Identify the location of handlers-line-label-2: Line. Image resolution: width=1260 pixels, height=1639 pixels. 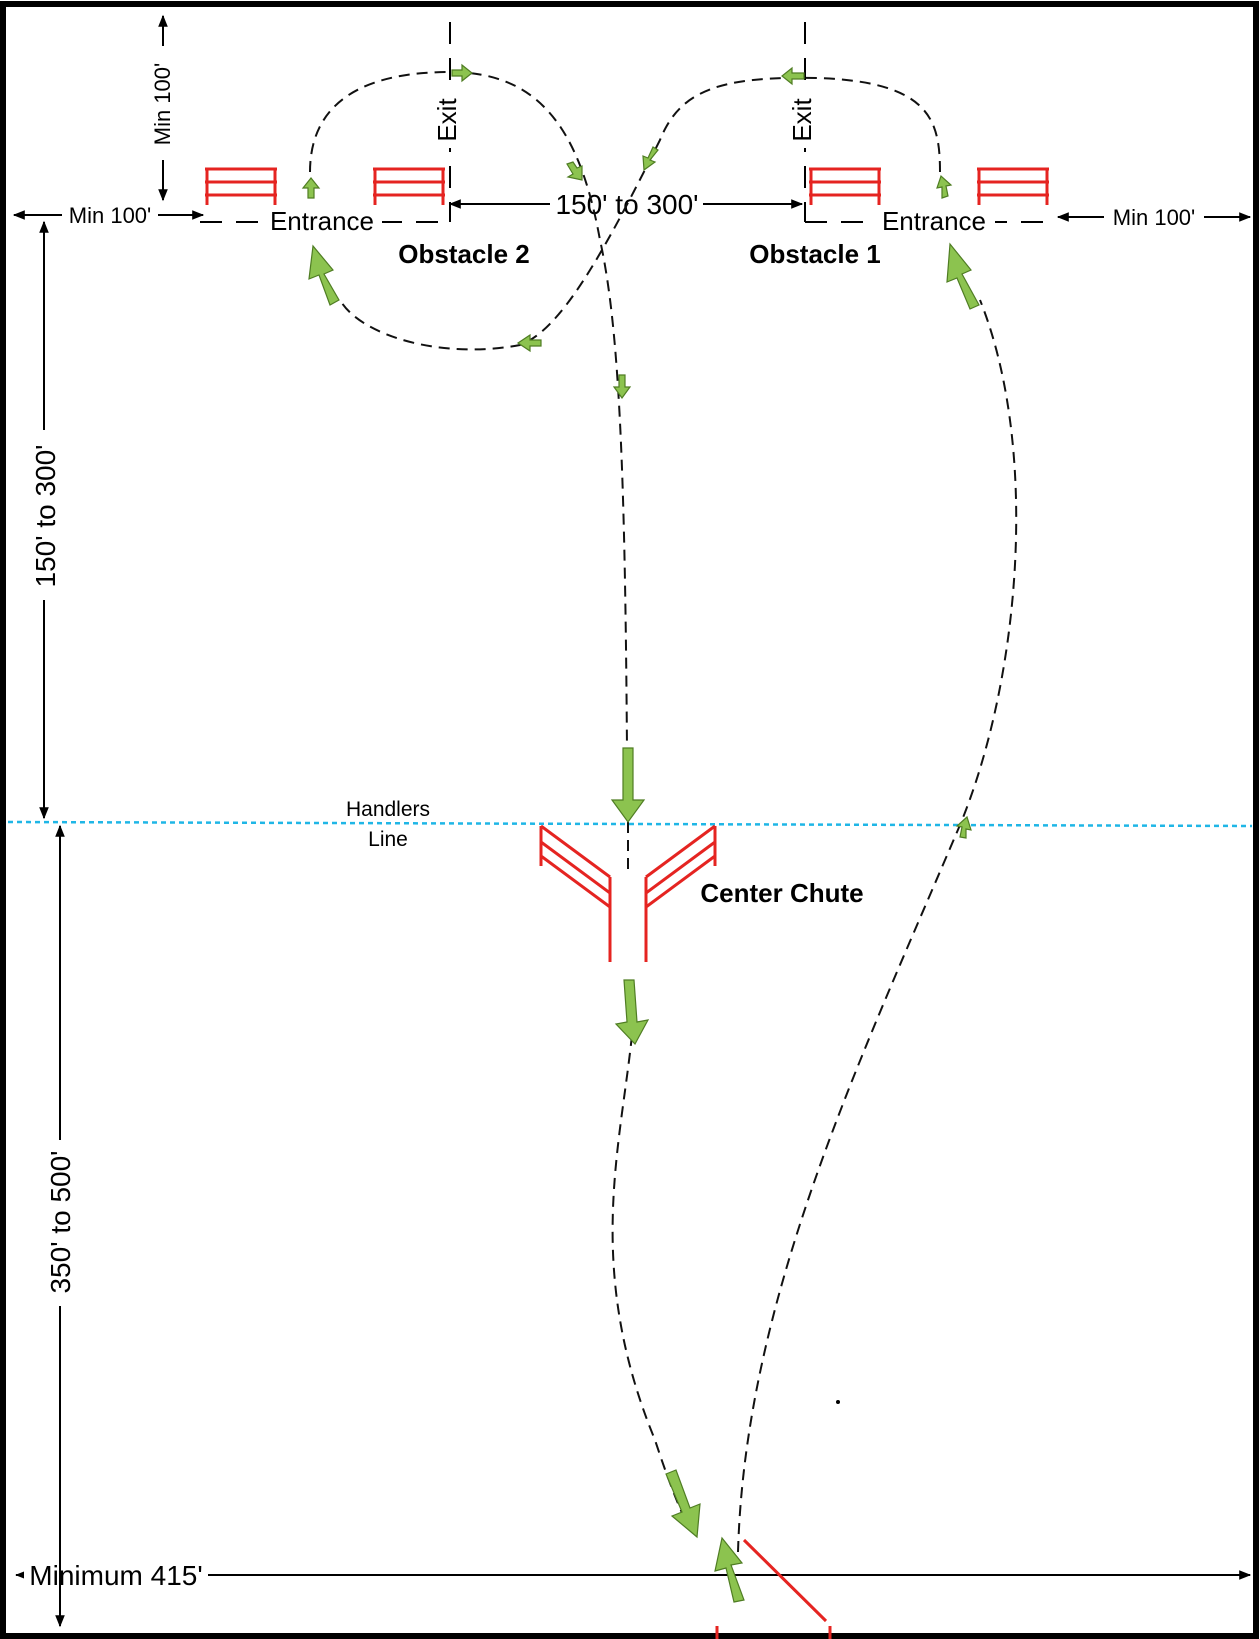
(388, 839).